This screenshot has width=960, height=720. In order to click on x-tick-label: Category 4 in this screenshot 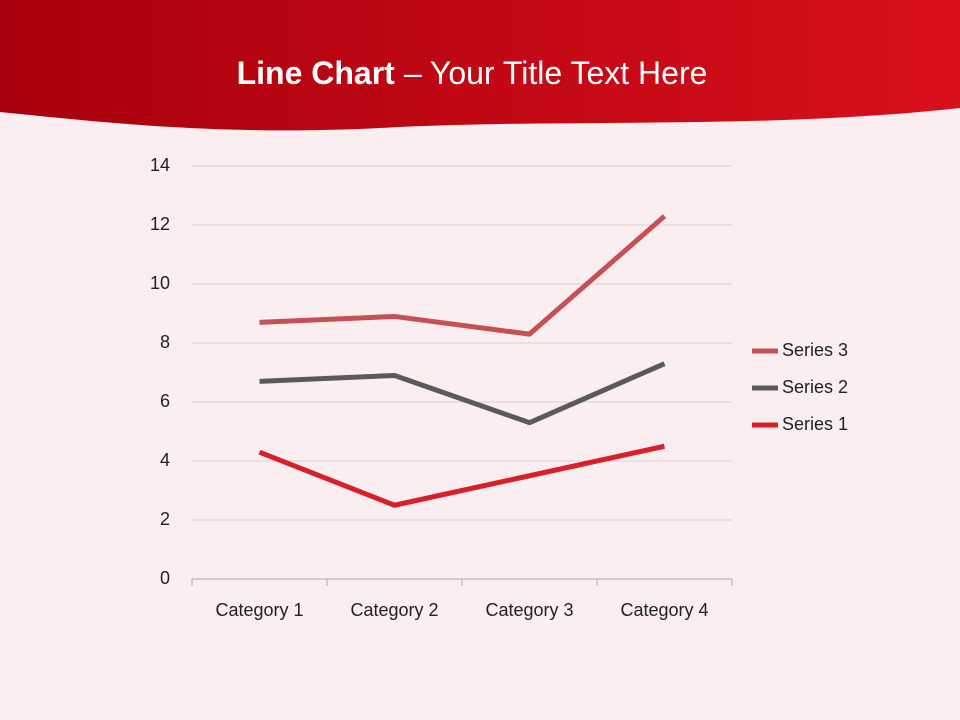, I will do `click(664, 610)`.